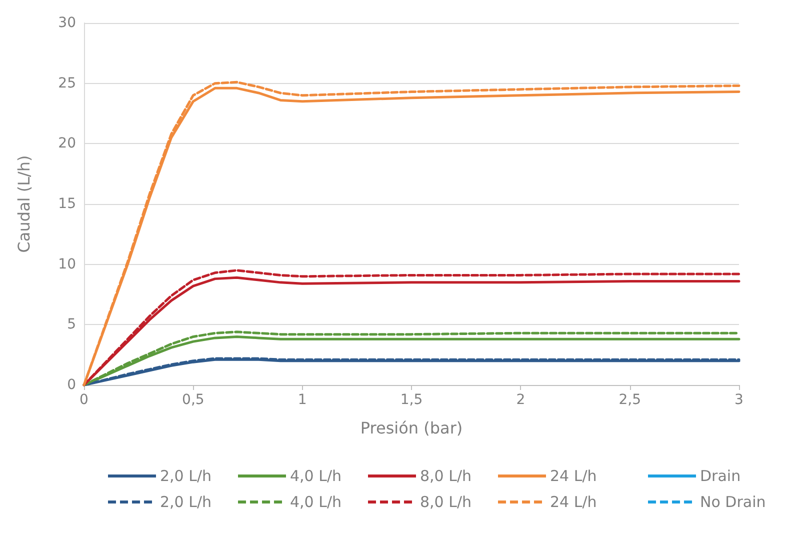 The image size is (787, 536). Describe the element at coordinates (521, 400) in the screenshot. I see `x-tick-label: 2` at that location.